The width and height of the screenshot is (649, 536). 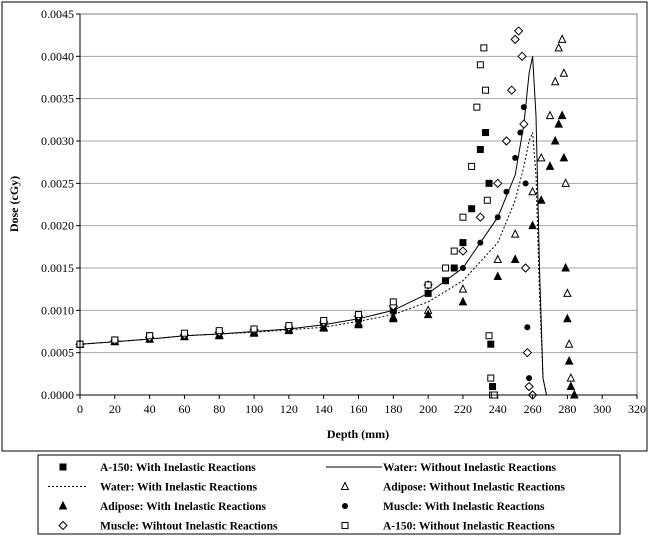 I want to click on legend-entry: Muscle: With Inelastic Reactions, so click(x=443, y=507).